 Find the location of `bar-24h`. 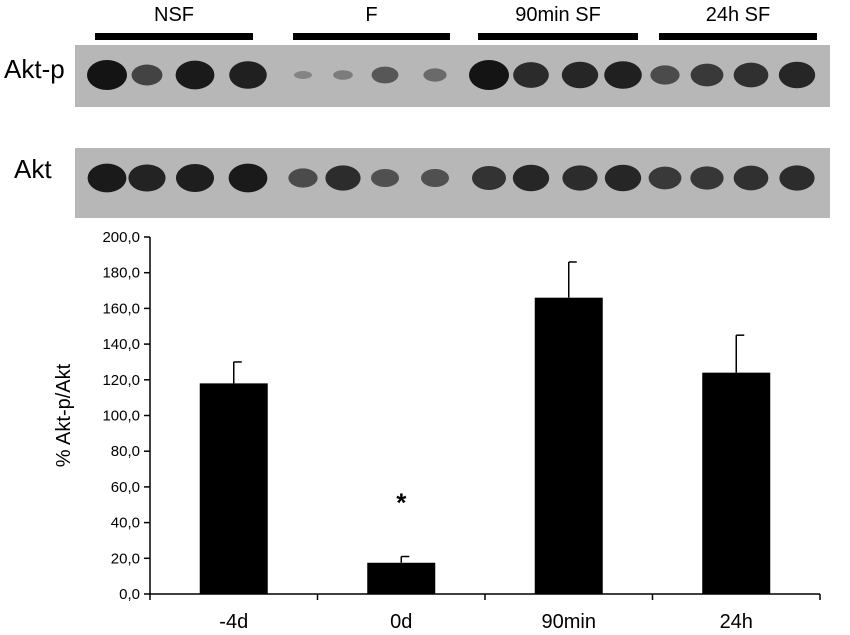

bar-24h is located at coordinates (736, 483).